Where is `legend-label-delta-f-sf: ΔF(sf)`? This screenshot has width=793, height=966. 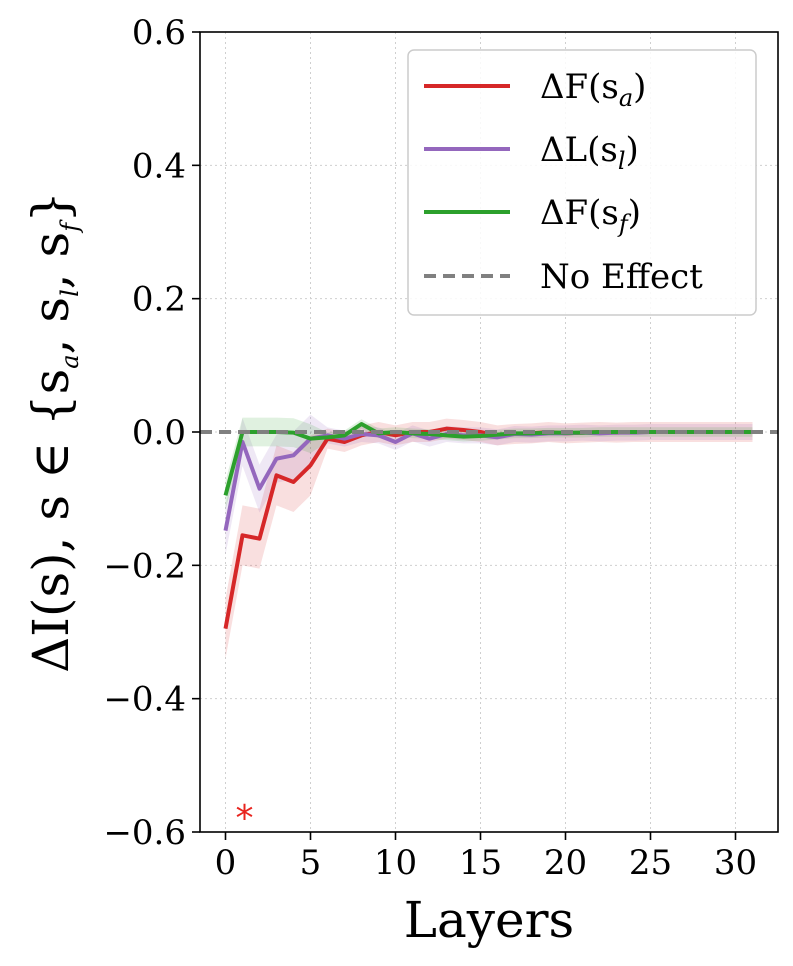 legend-label-delta-f-sf: ΔF(sf) is located at coordinates (590, 215).